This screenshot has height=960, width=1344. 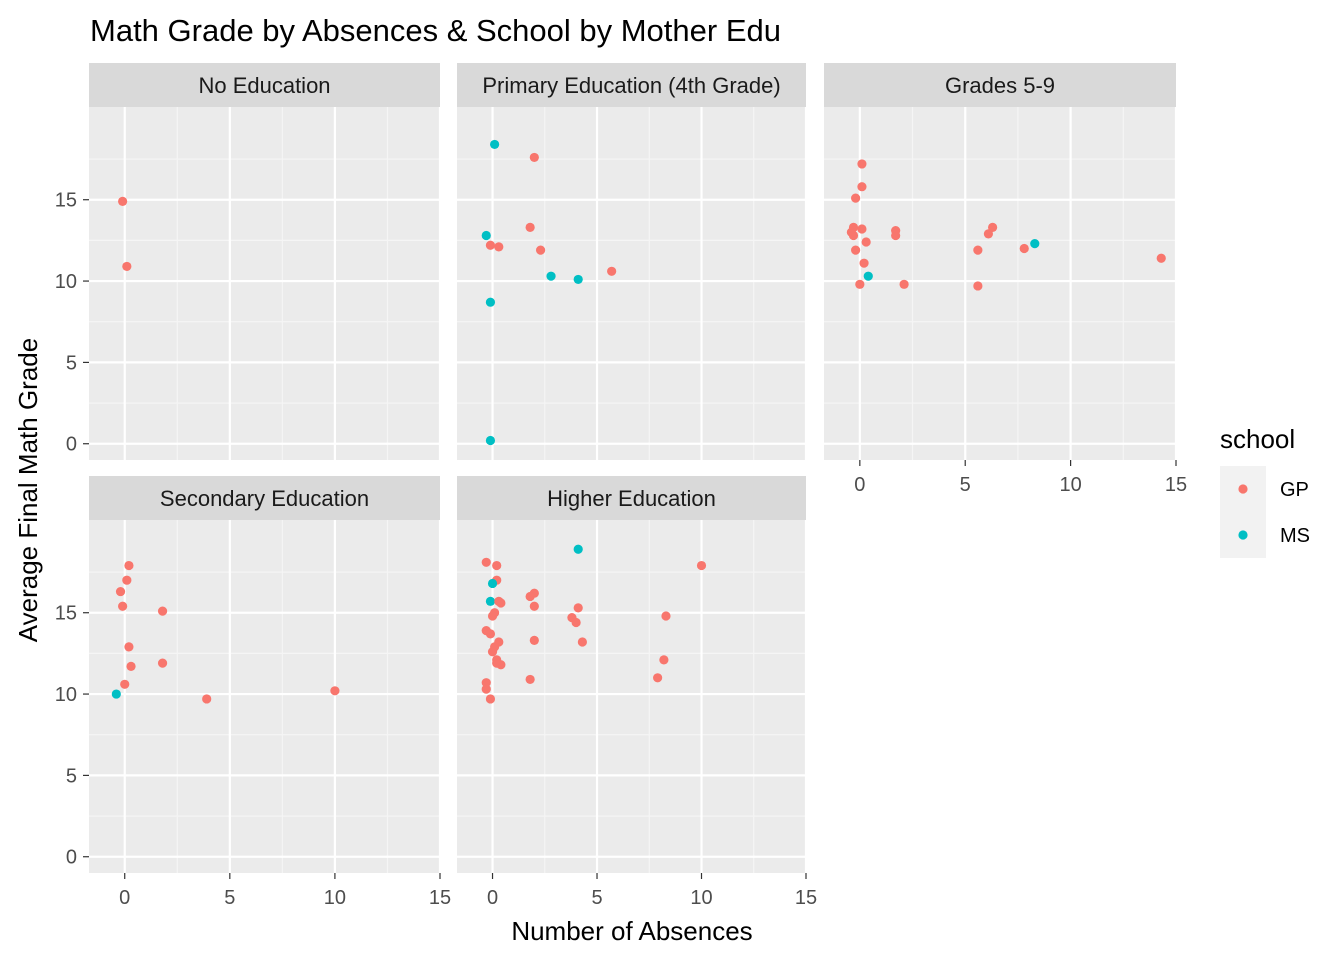 What do you see at coordinates (1295, 536) in the screenshot?
I see `legend-label: MS` at bounding box center [1295, 536].